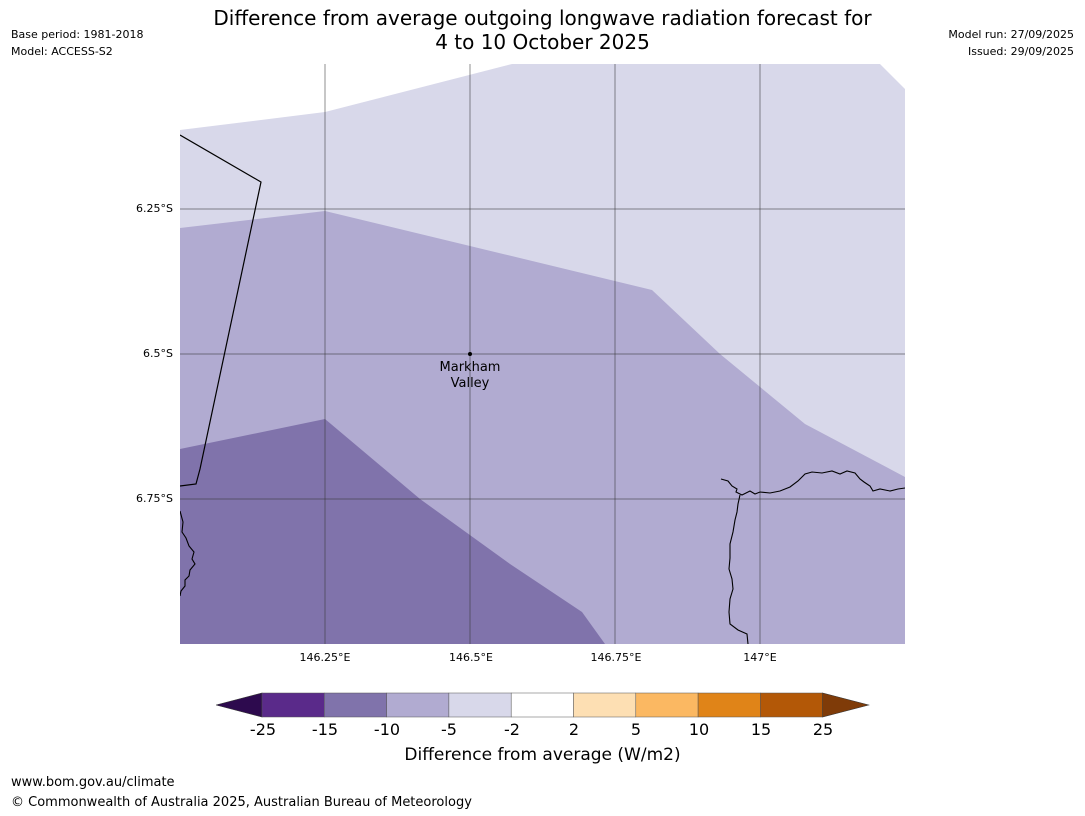 This screenshot has width=1085, height=816. I want to click on model-run-text: Model run: 27/09/2025, so click(1011, 34).